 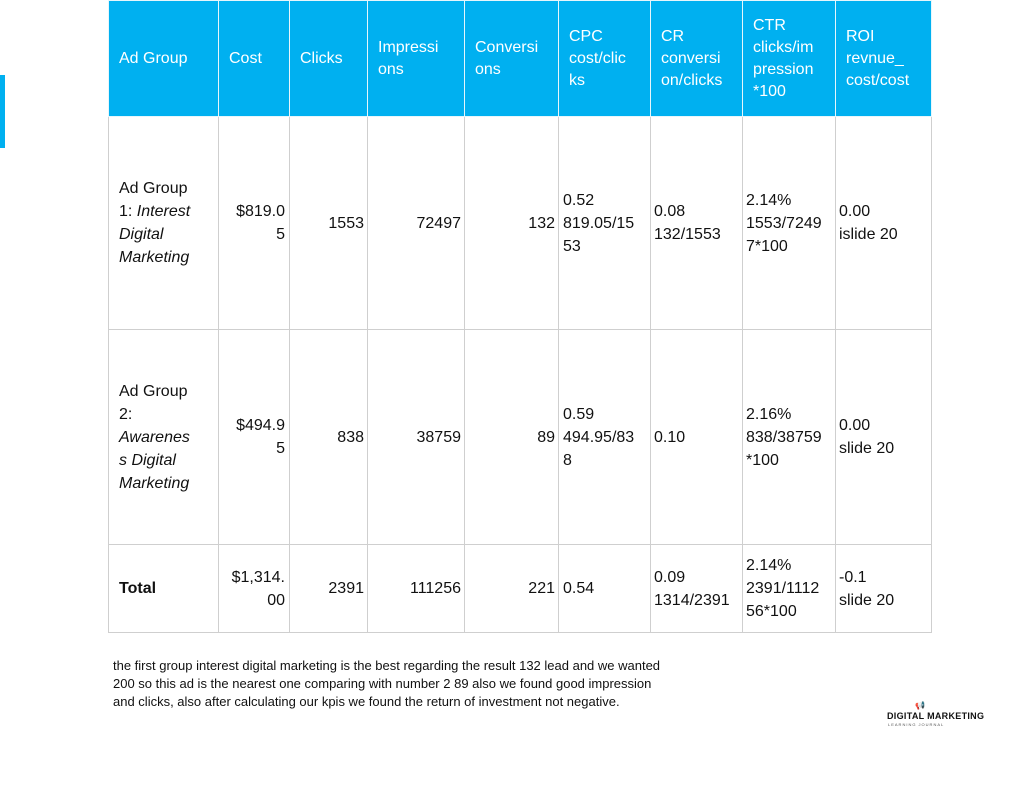 What do you see at coordinates (789, 437) in the screenshot?
I see `ctr-cell: 2.16% 838/38759 *100` at bounding box center [789, 437].